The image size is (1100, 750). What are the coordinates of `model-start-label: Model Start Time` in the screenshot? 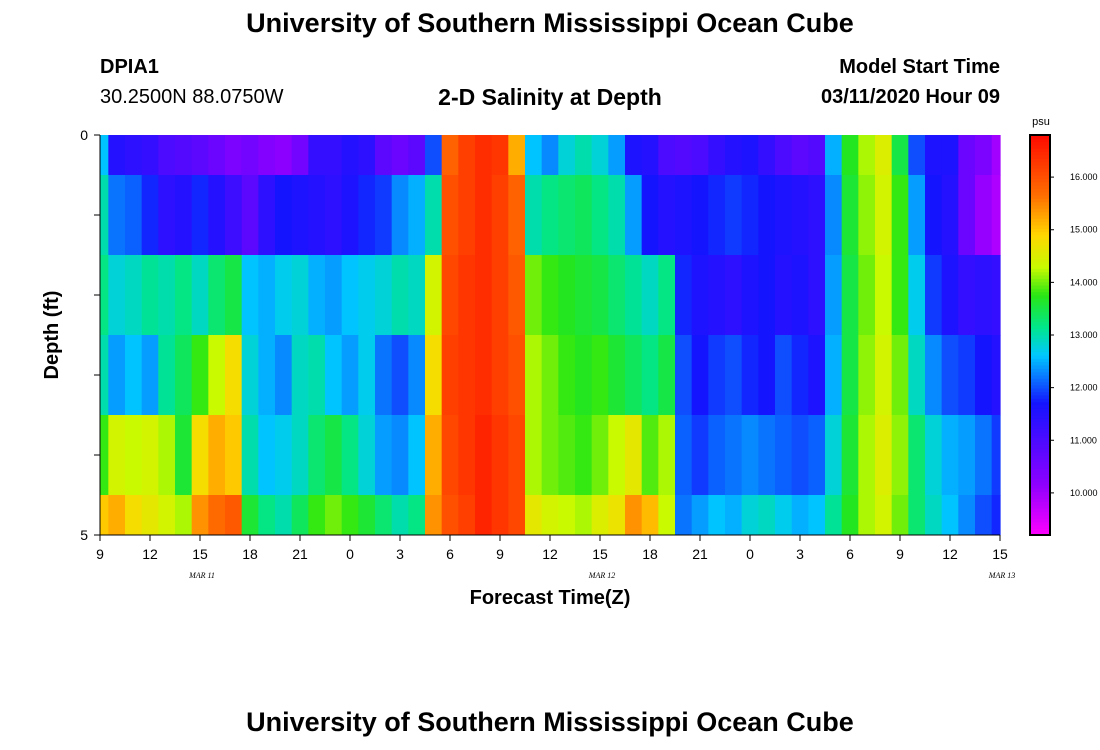 It's located at (919, 67).